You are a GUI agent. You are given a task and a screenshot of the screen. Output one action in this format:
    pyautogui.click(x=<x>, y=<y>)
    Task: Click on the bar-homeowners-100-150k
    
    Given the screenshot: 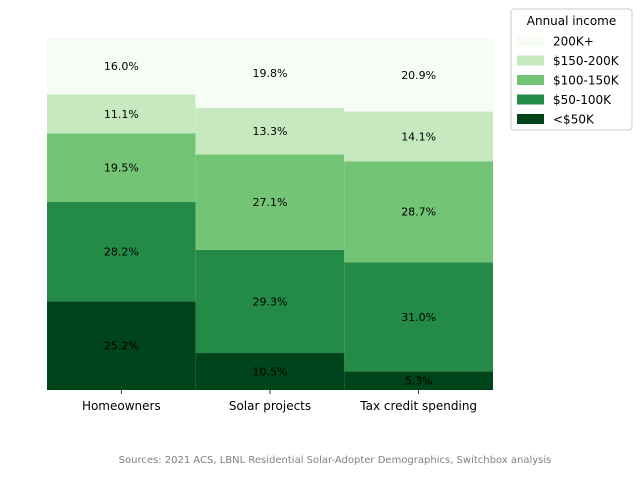 What is the action you would take?
    pyautogui.click(x=121, y=168)
    